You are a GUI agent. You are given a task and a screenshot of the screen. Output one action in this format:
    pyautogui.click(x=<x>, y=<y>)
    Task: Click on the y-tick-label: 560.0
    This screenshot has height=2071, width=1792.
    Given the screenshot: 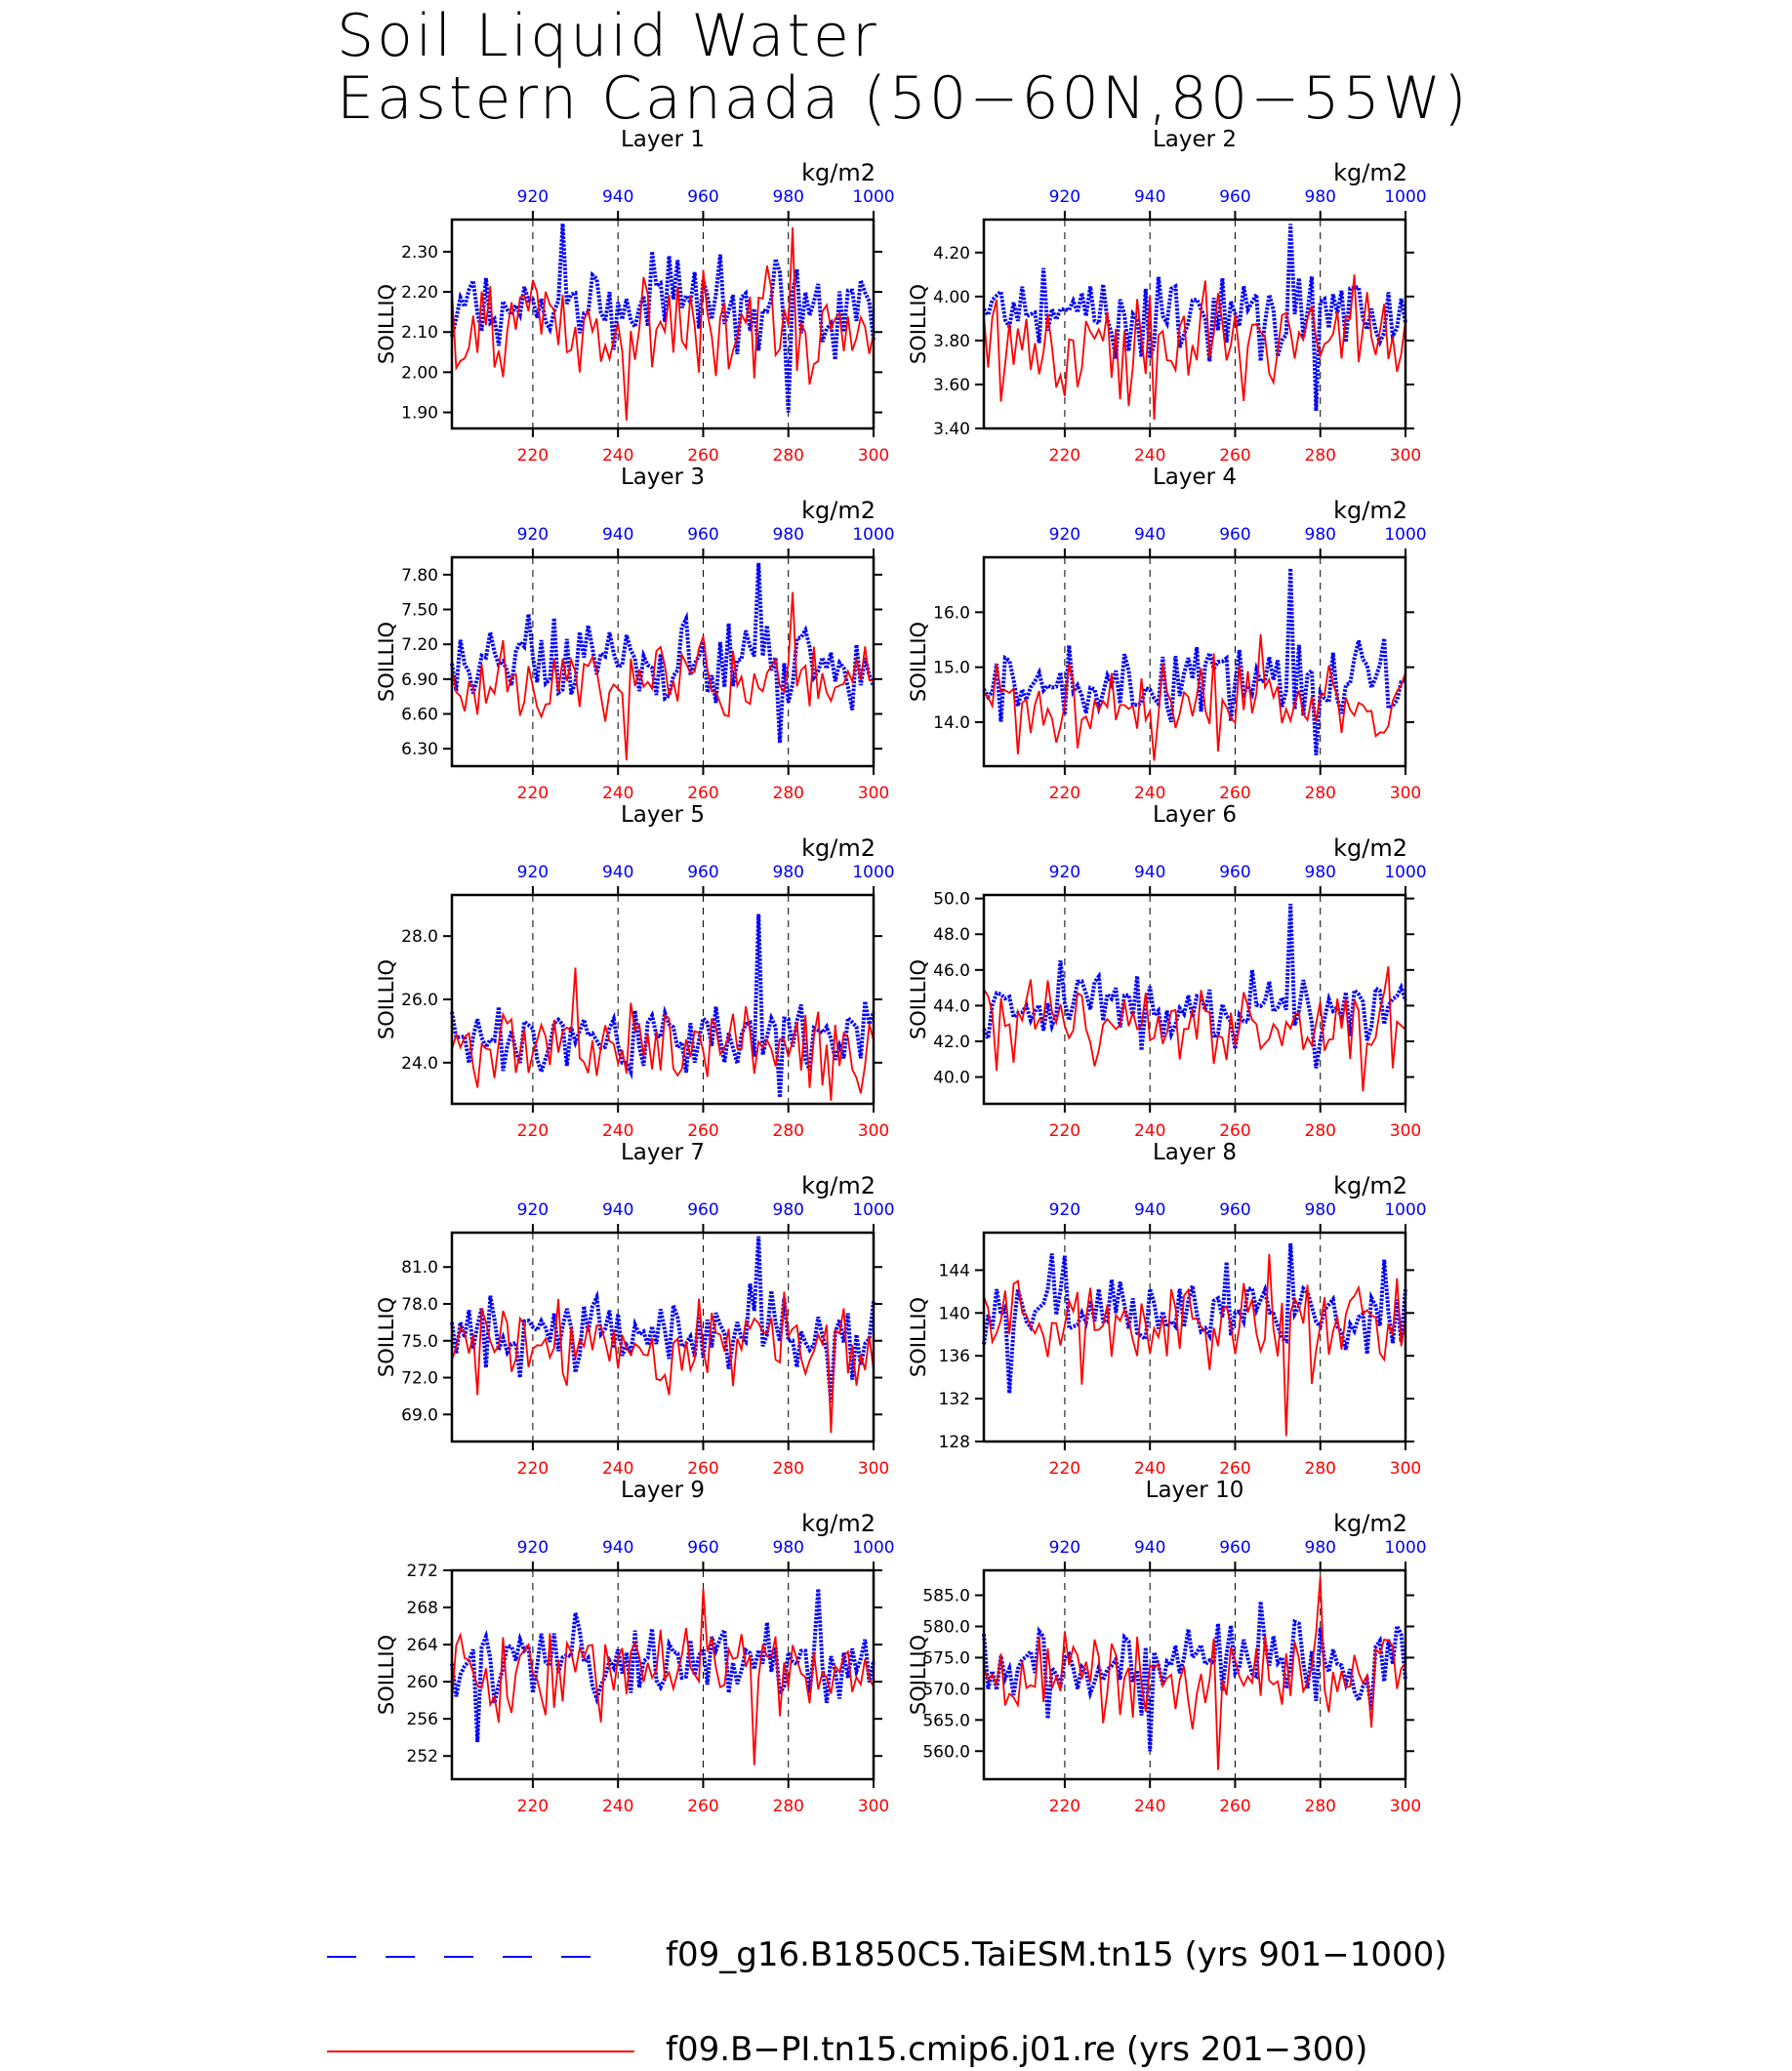 What is the action you would take?
    pyautogui.click(x=946, y=1752)
    